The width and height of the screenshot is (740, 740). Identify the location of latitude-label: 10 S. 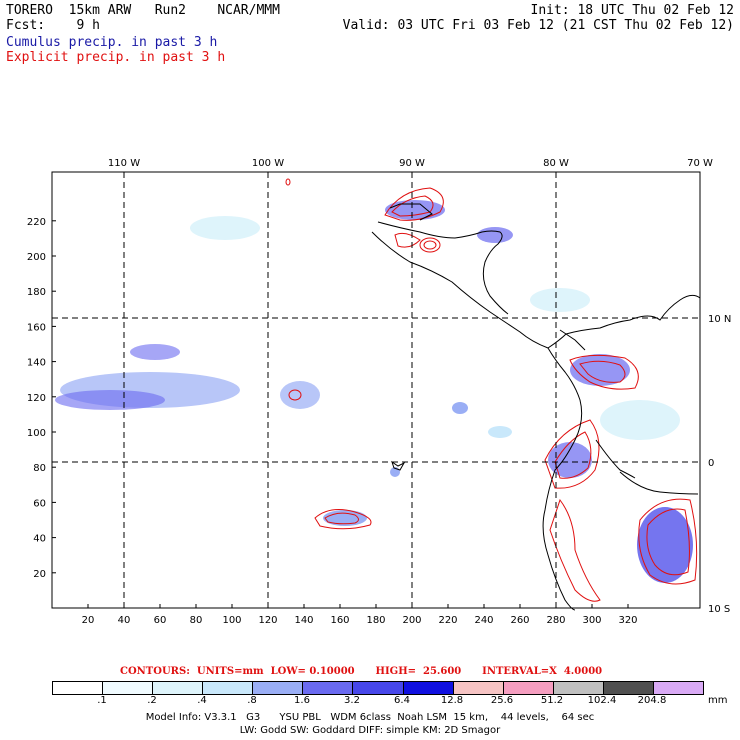
(719, 609).